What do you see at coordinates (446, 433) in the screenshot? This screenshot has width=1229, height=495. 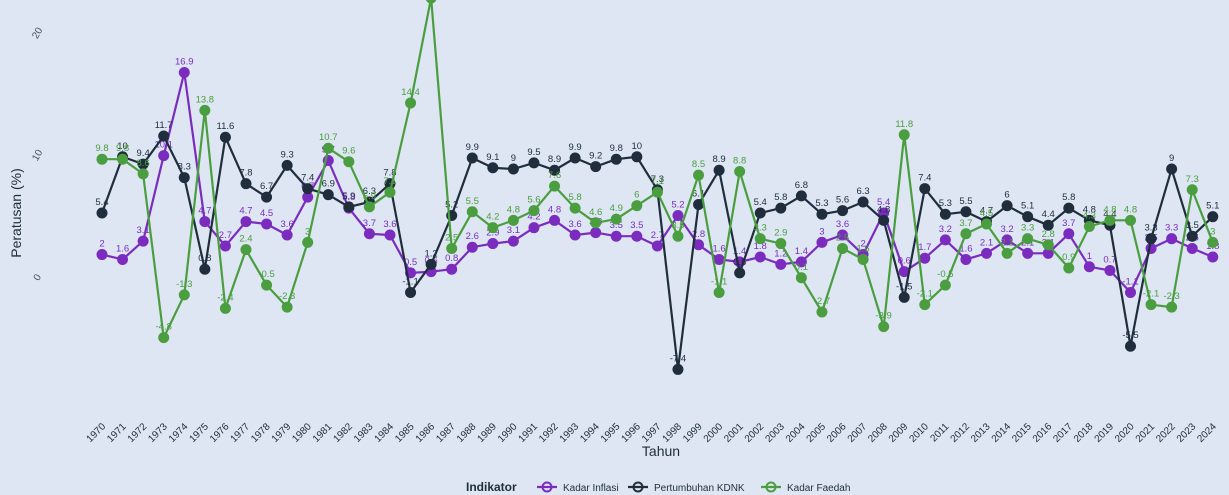 I see `x-tick-label: 1987` at bounding box center [446, 433].